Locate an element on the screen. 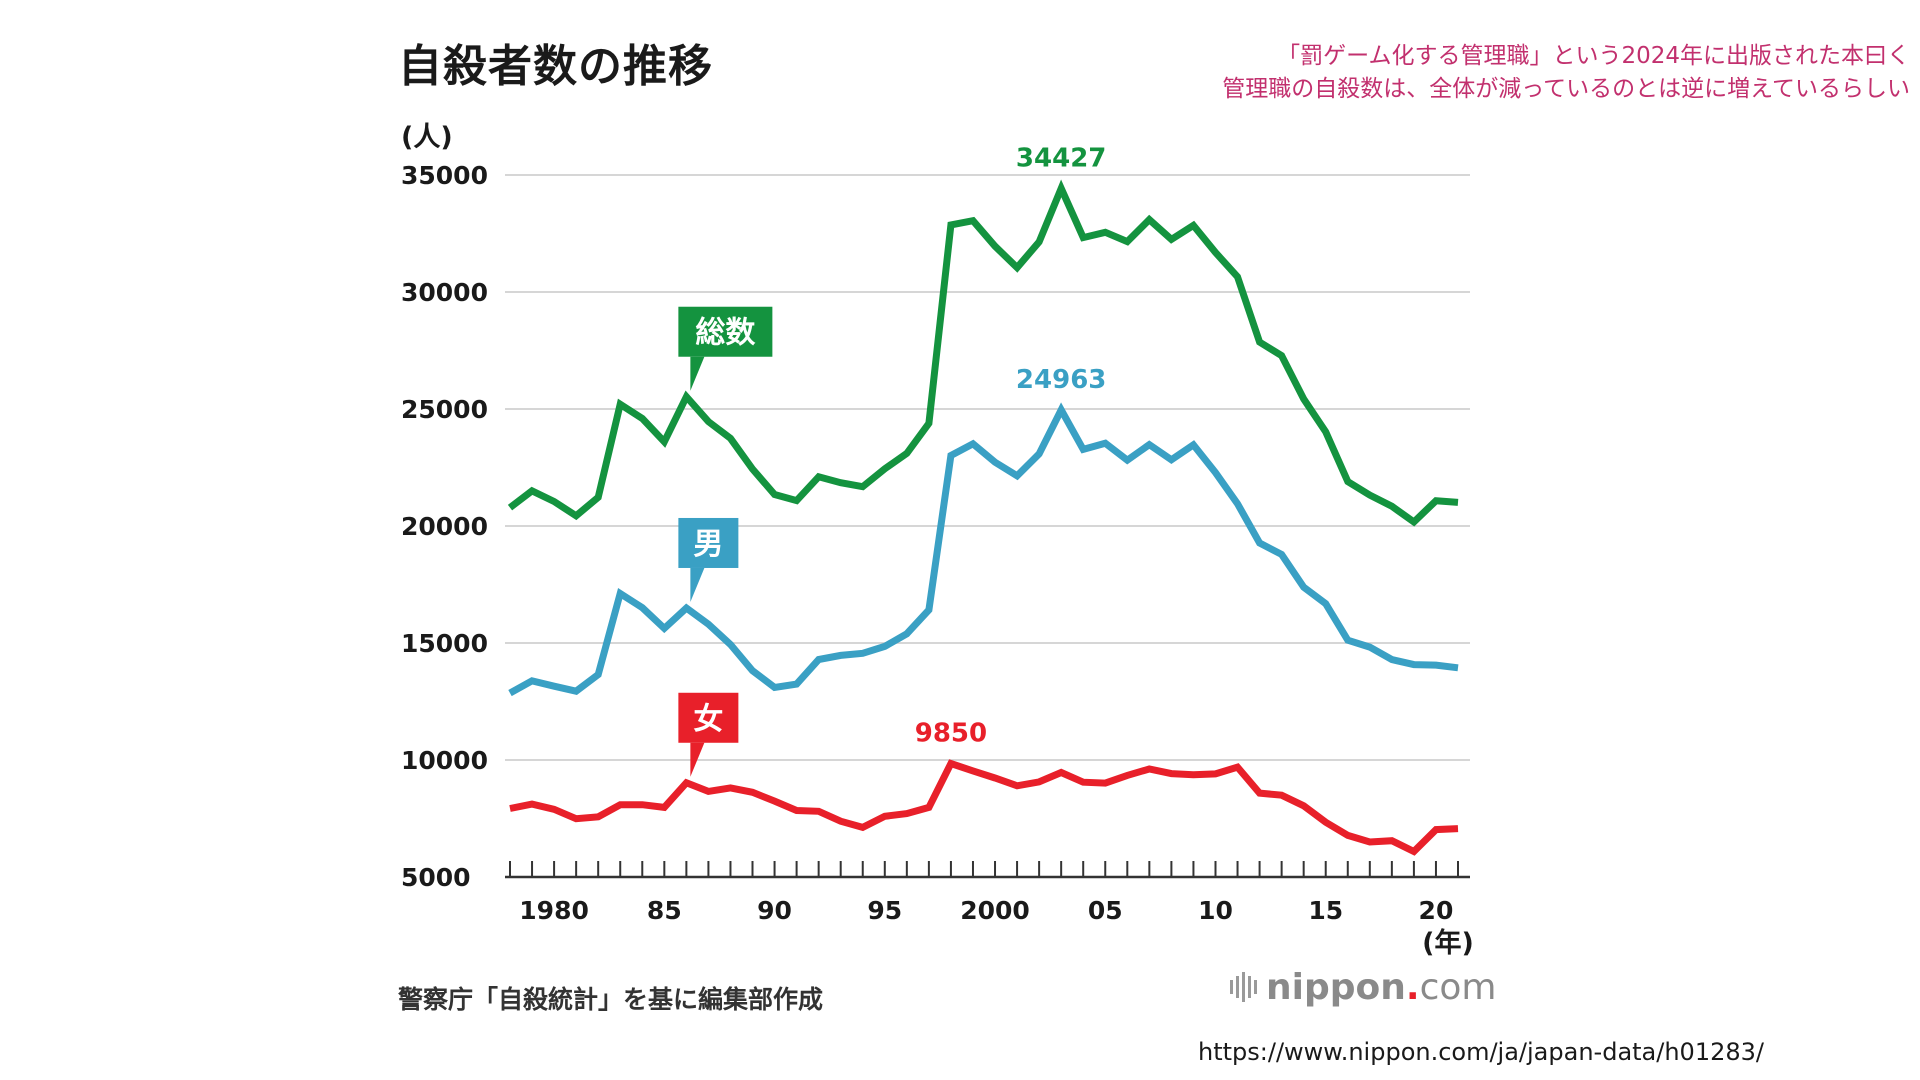  y-tick-label-10000: 10000 is located at coordinates (444, 760).